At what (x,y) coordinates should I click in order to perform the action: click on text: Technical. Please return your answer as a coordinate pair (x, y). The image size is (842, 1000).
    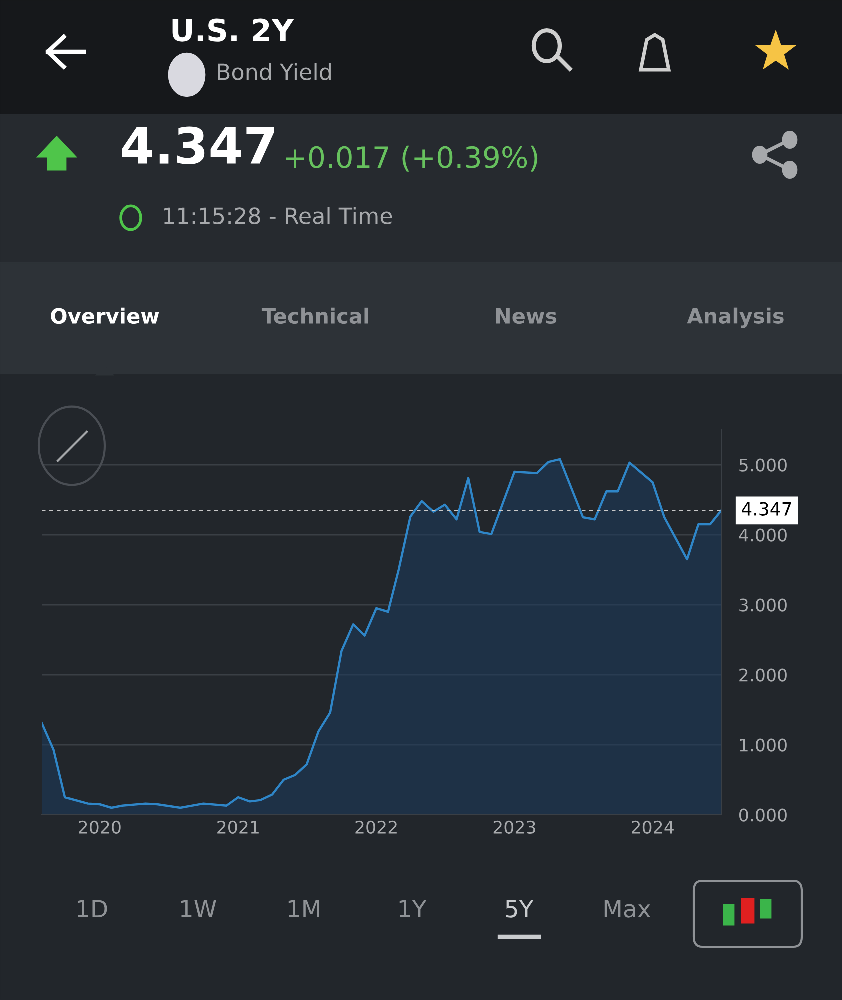
    Looking at the image, I should click on (315, 316).